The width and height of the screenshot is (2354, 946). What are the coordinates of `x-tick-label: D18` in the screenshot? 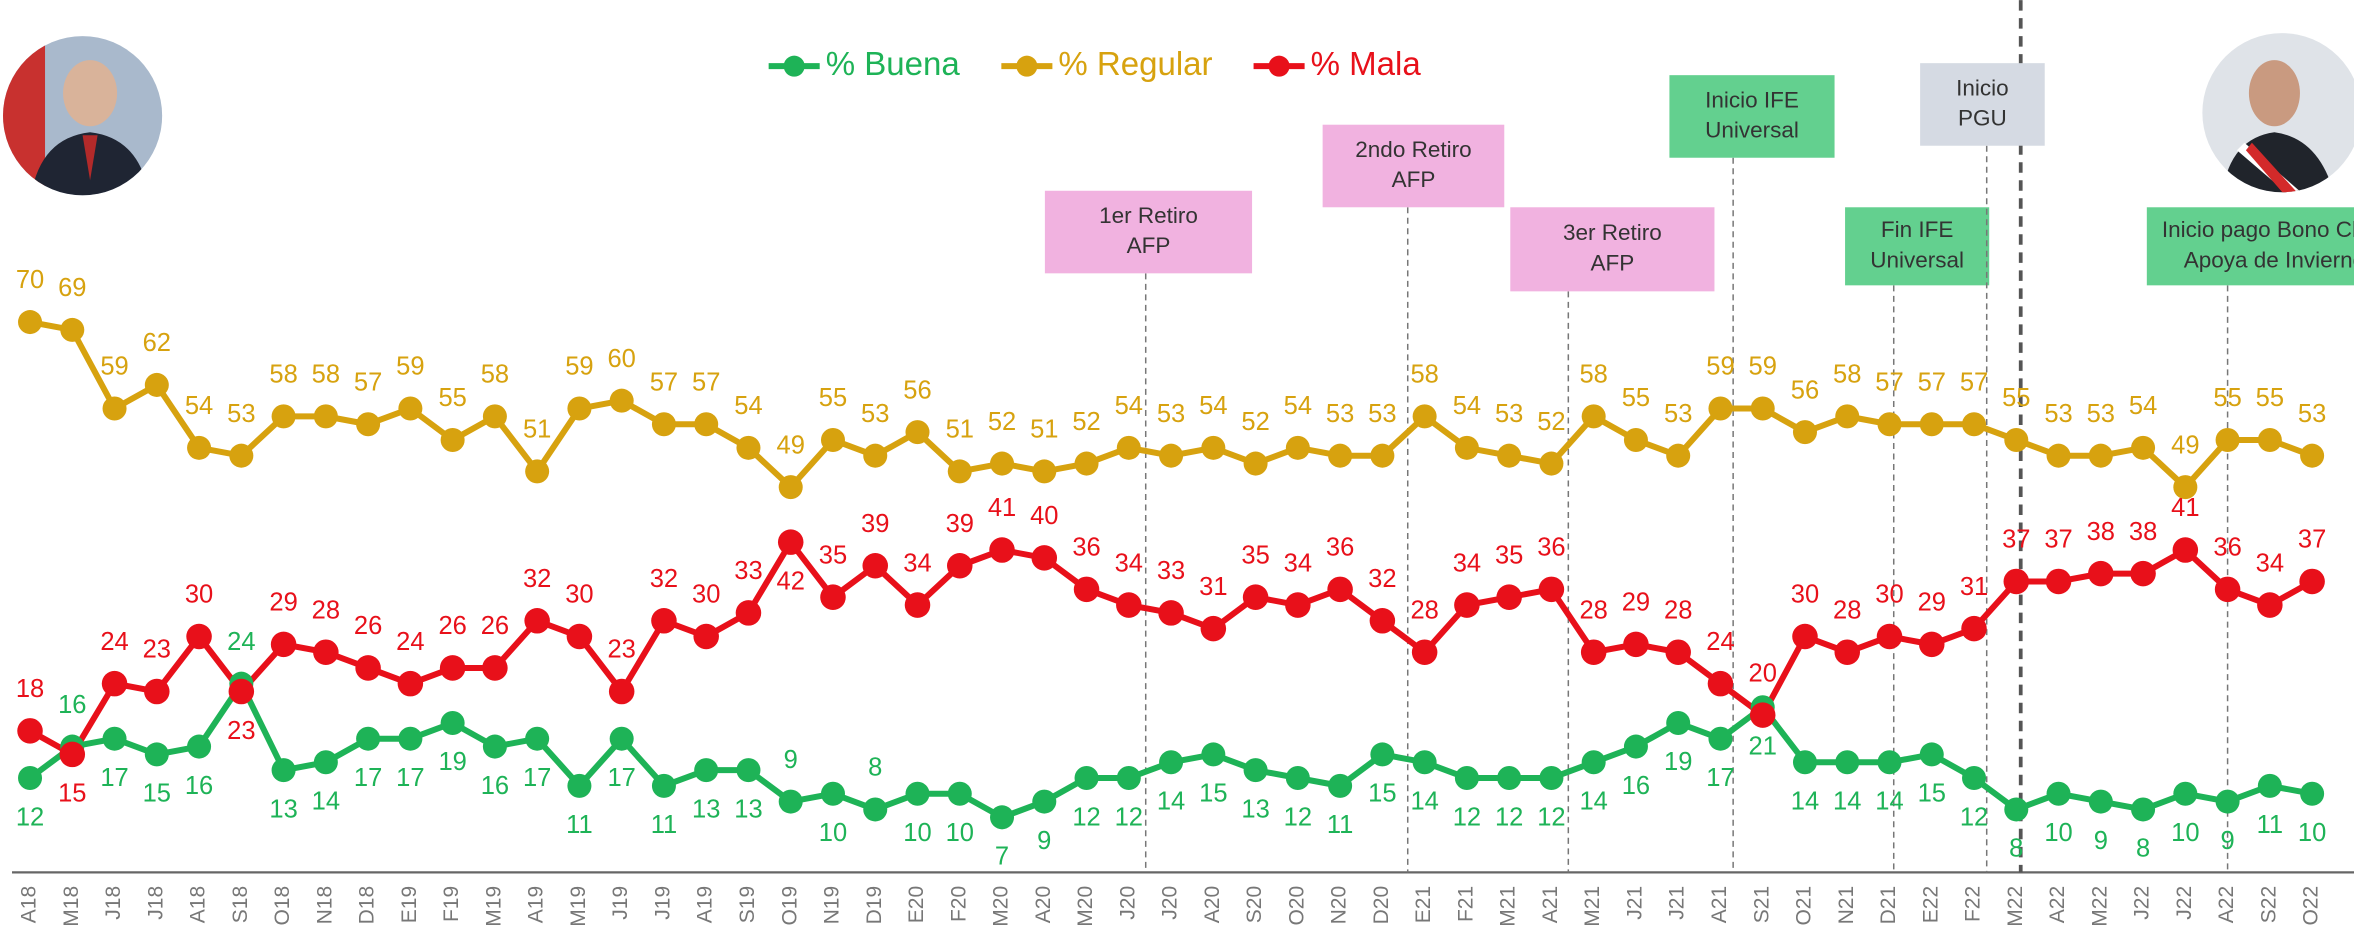 It's located at (367, 905).